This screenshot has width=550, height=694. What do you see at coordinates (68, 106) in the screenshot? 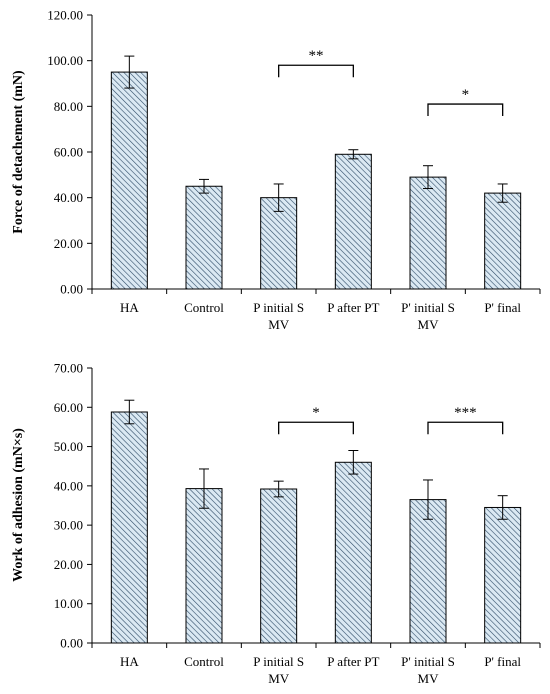
I see `y-tick-label: 80.00` at bounding box center [68, 106].